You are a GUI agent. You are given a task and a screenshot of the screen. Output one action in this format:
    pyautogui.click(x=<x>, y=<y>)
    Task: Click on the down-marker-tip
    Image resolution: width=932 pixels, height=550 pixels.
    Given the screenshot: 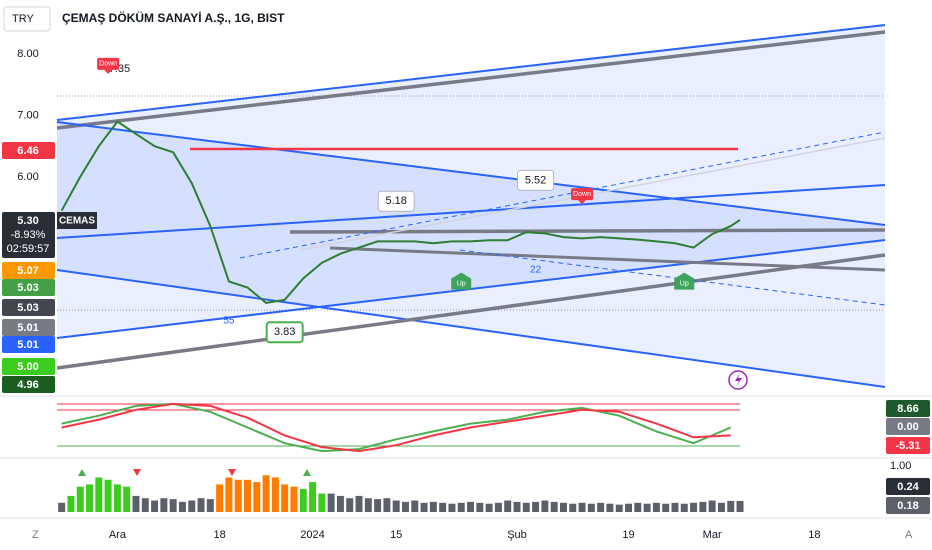 What is the action you would take?
    pyautogui.click(x=582, y=202)
    